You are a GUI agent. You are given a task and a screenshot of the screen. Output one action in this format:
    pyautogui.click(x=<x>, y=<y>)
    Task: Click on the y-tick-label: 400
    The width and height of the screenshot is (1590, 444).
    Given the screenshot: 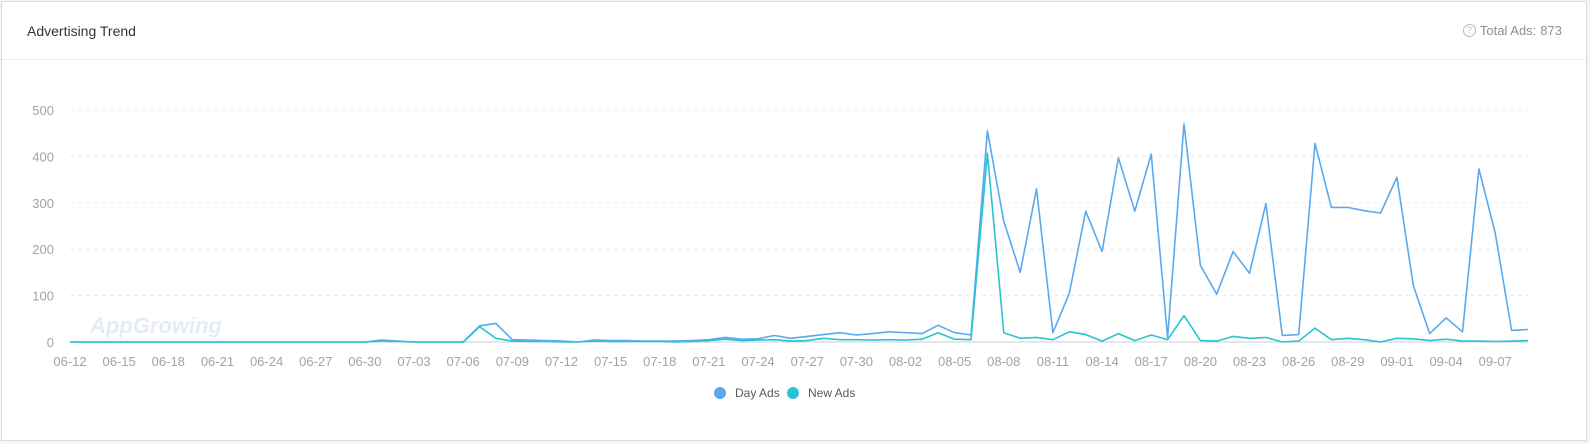 What is the action you would take?
    pyautogui.click(x=43, y=156)
    